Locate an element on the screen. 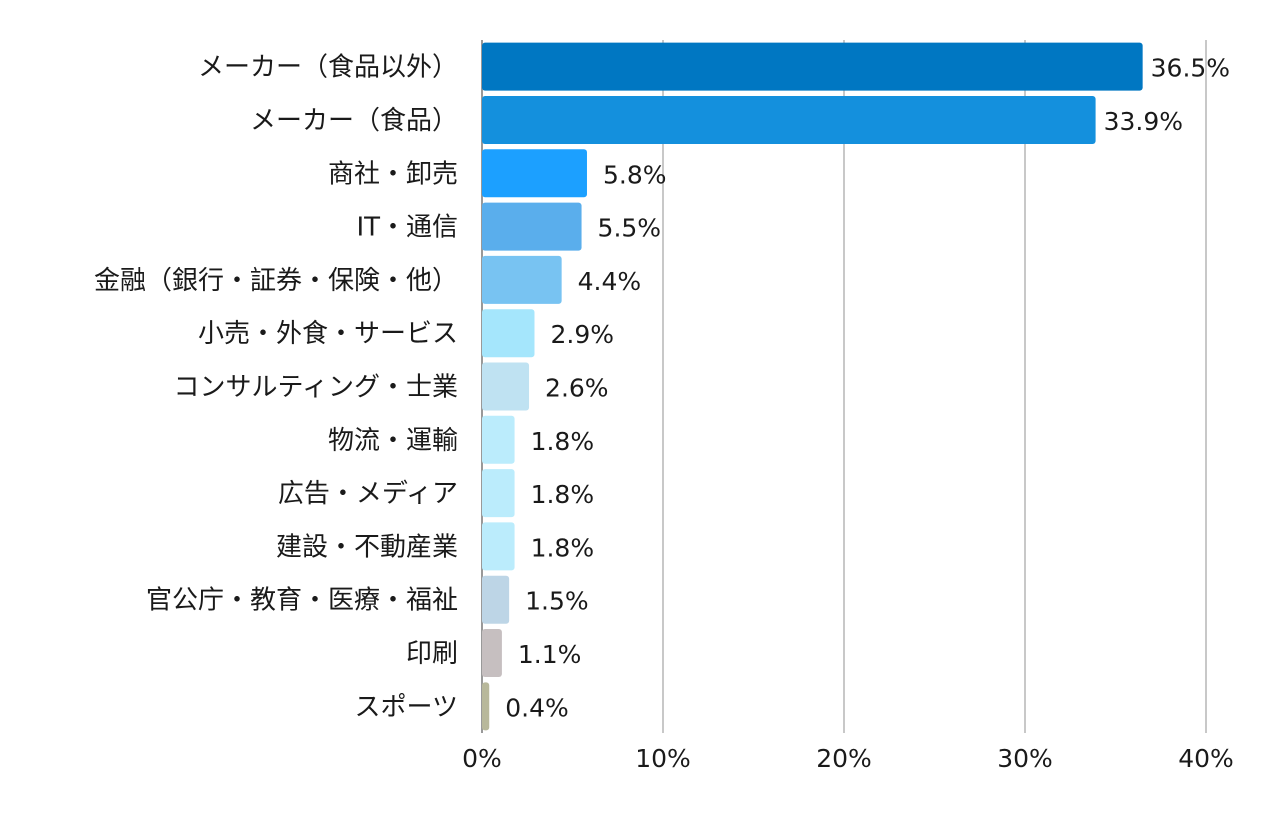  value-label: 5.8% is located at coordinates (635, 174).